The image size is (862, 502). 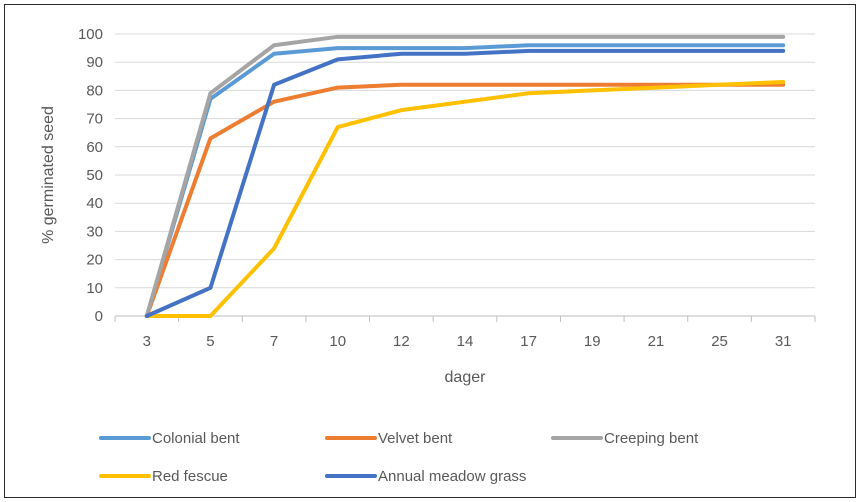 What do you see at coordinates (337, 341) in the screenshot?
I see `x-tick-label: 10` at bounding box center [337, 341].